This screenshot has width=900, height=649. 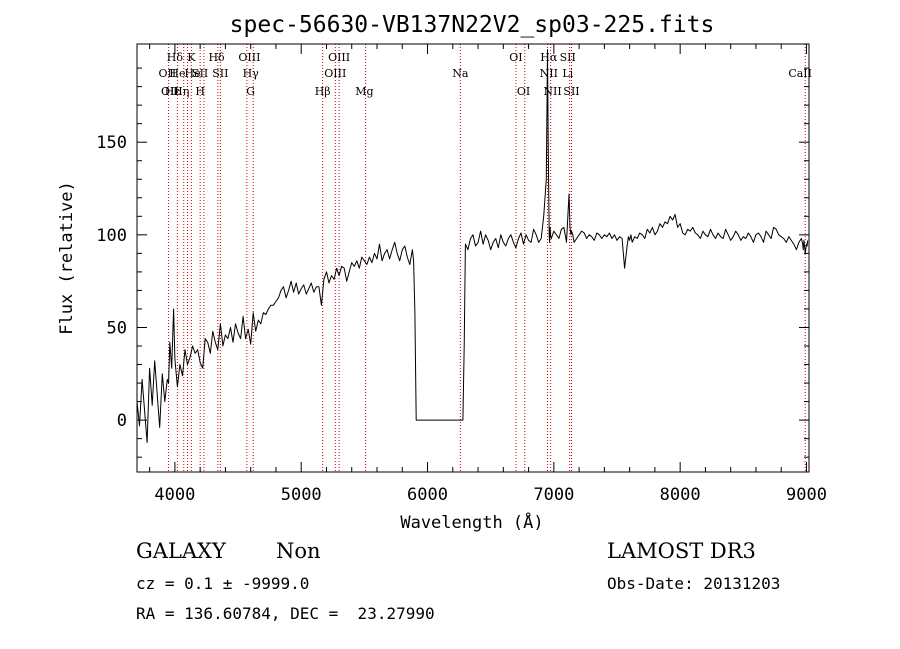 What do you see at coordinates (323, 91) in the screenshot?
I see `line-marker-label: Hβ` at bounding box center [323, 91].